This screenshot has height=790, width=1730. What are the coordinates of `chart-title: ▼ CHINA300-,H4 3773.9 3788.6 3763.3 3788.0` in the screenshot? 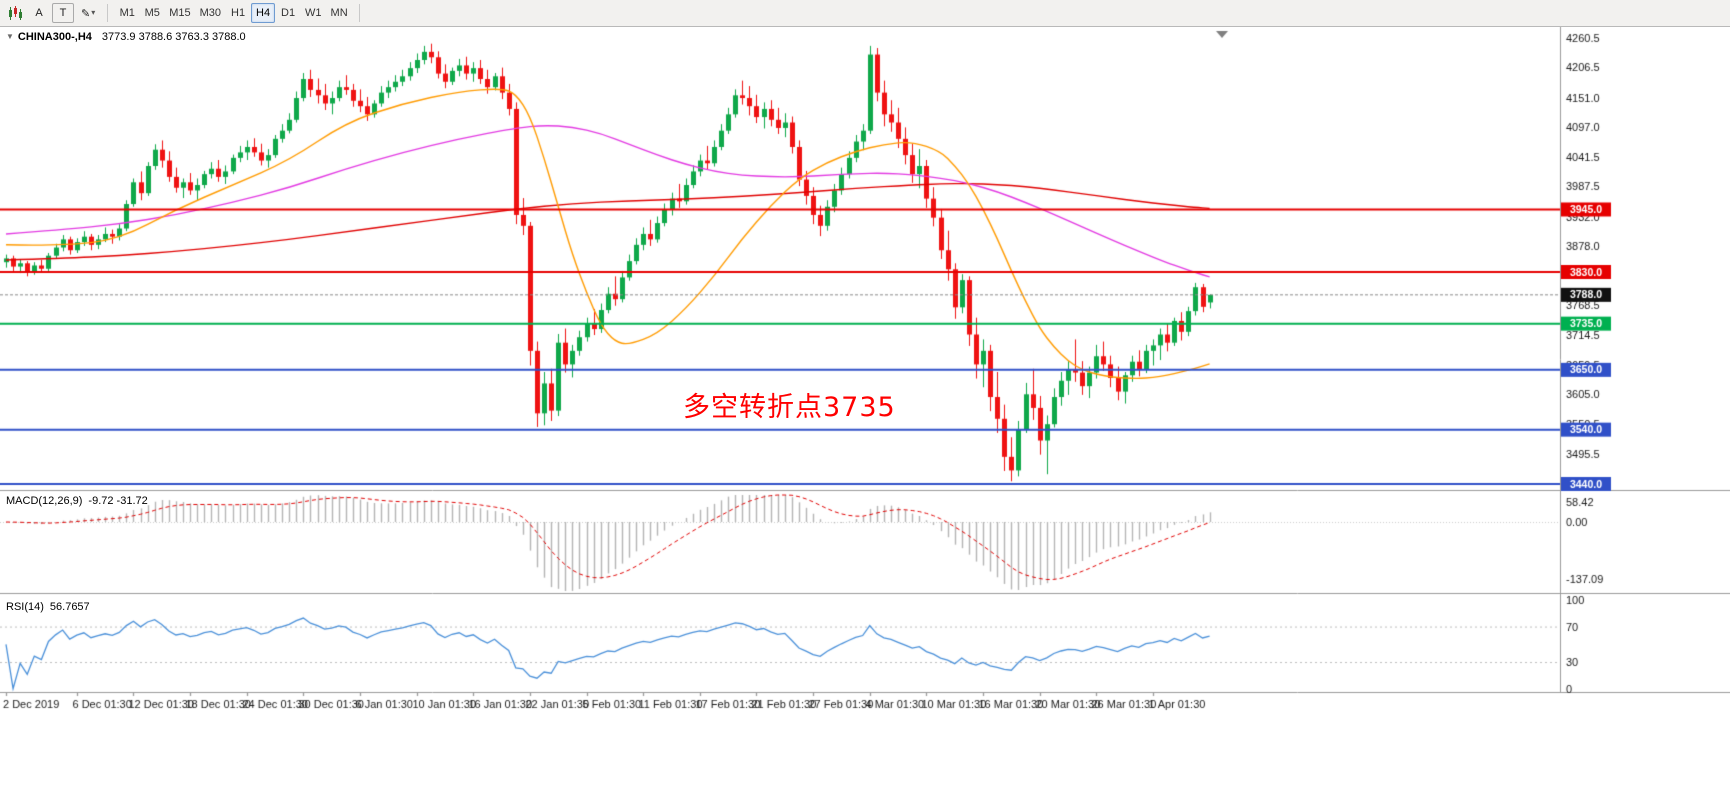 It's located at (126, 37).